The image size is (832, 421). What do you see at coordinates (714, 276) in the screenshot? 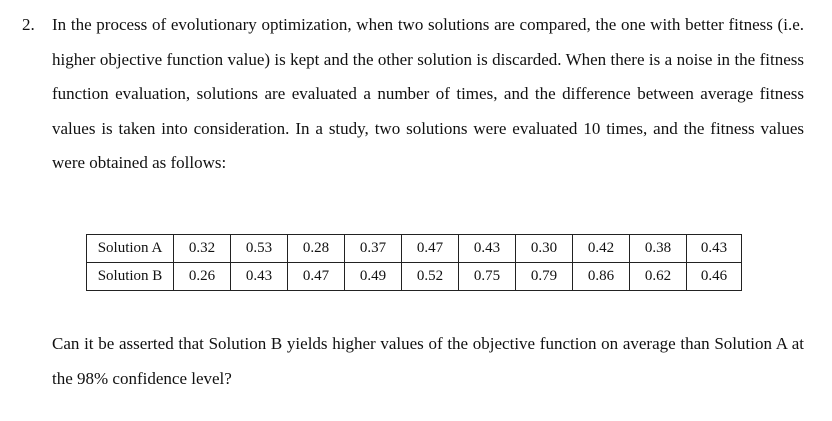
I see `table-cell: 0.46` at bounding box center [714, 276].